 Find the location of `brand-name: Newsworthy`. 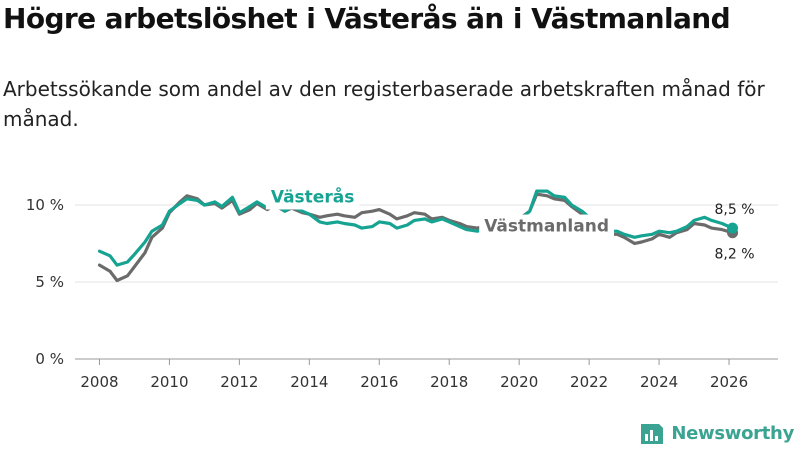

brand-name: Newsworthy is located at coordinates (732, 433).